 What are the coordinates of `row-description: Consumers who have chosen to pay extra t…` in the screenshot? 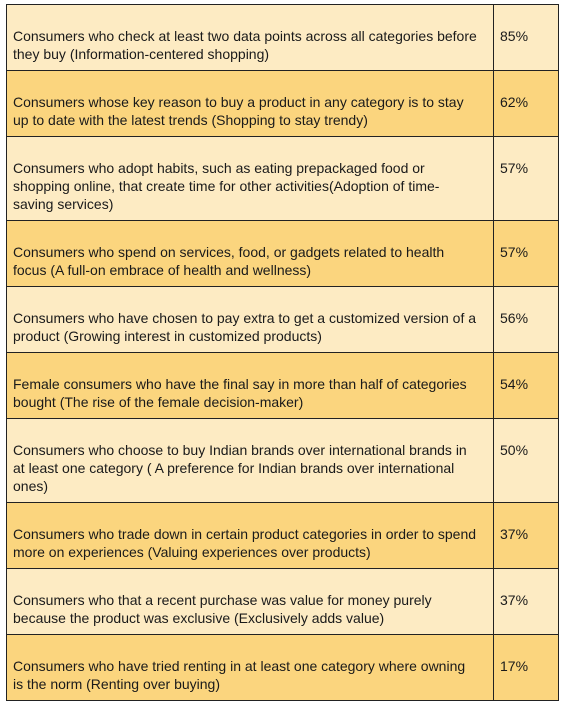 It's located at (250, 319).